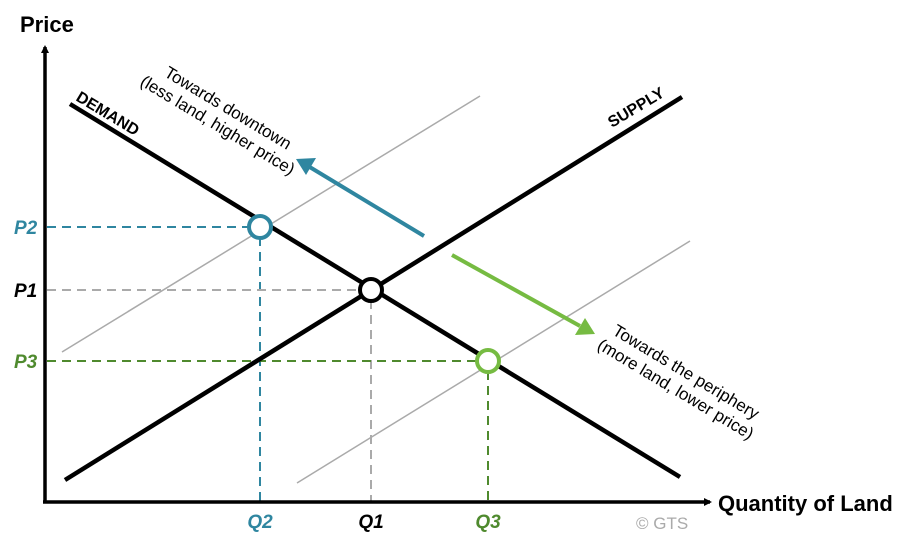 This screenshot has width=900, height=550. I want to click on q3-label: Q3, so click(488, 522).